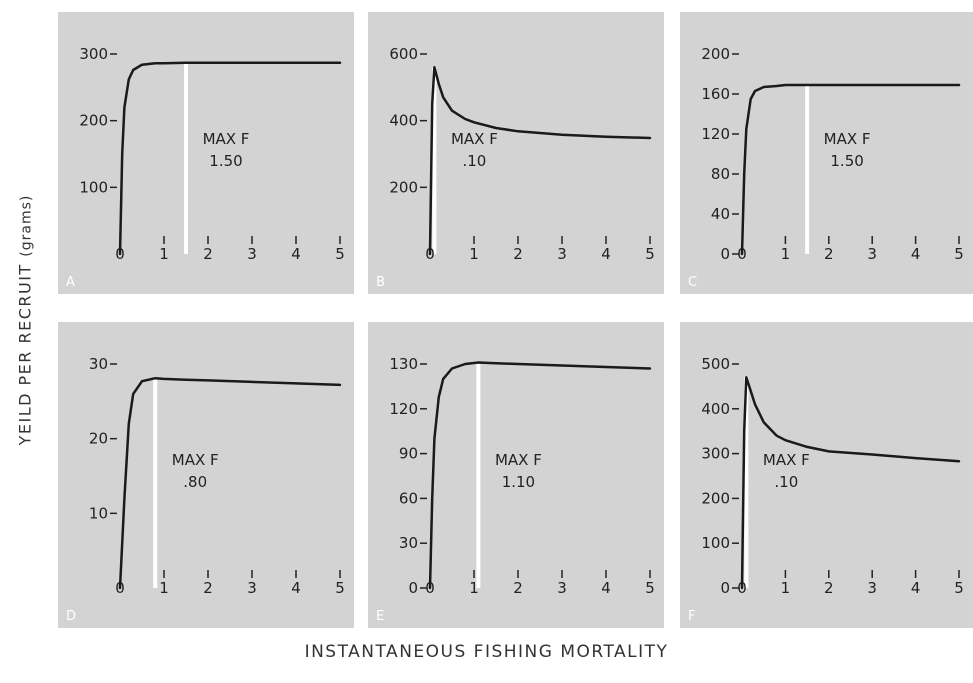 The height and width of the screenshot is (683, 973). Describe the element at coordinates (720, 174) in the screenshot. I see `y-tick-label: 80` at that location.